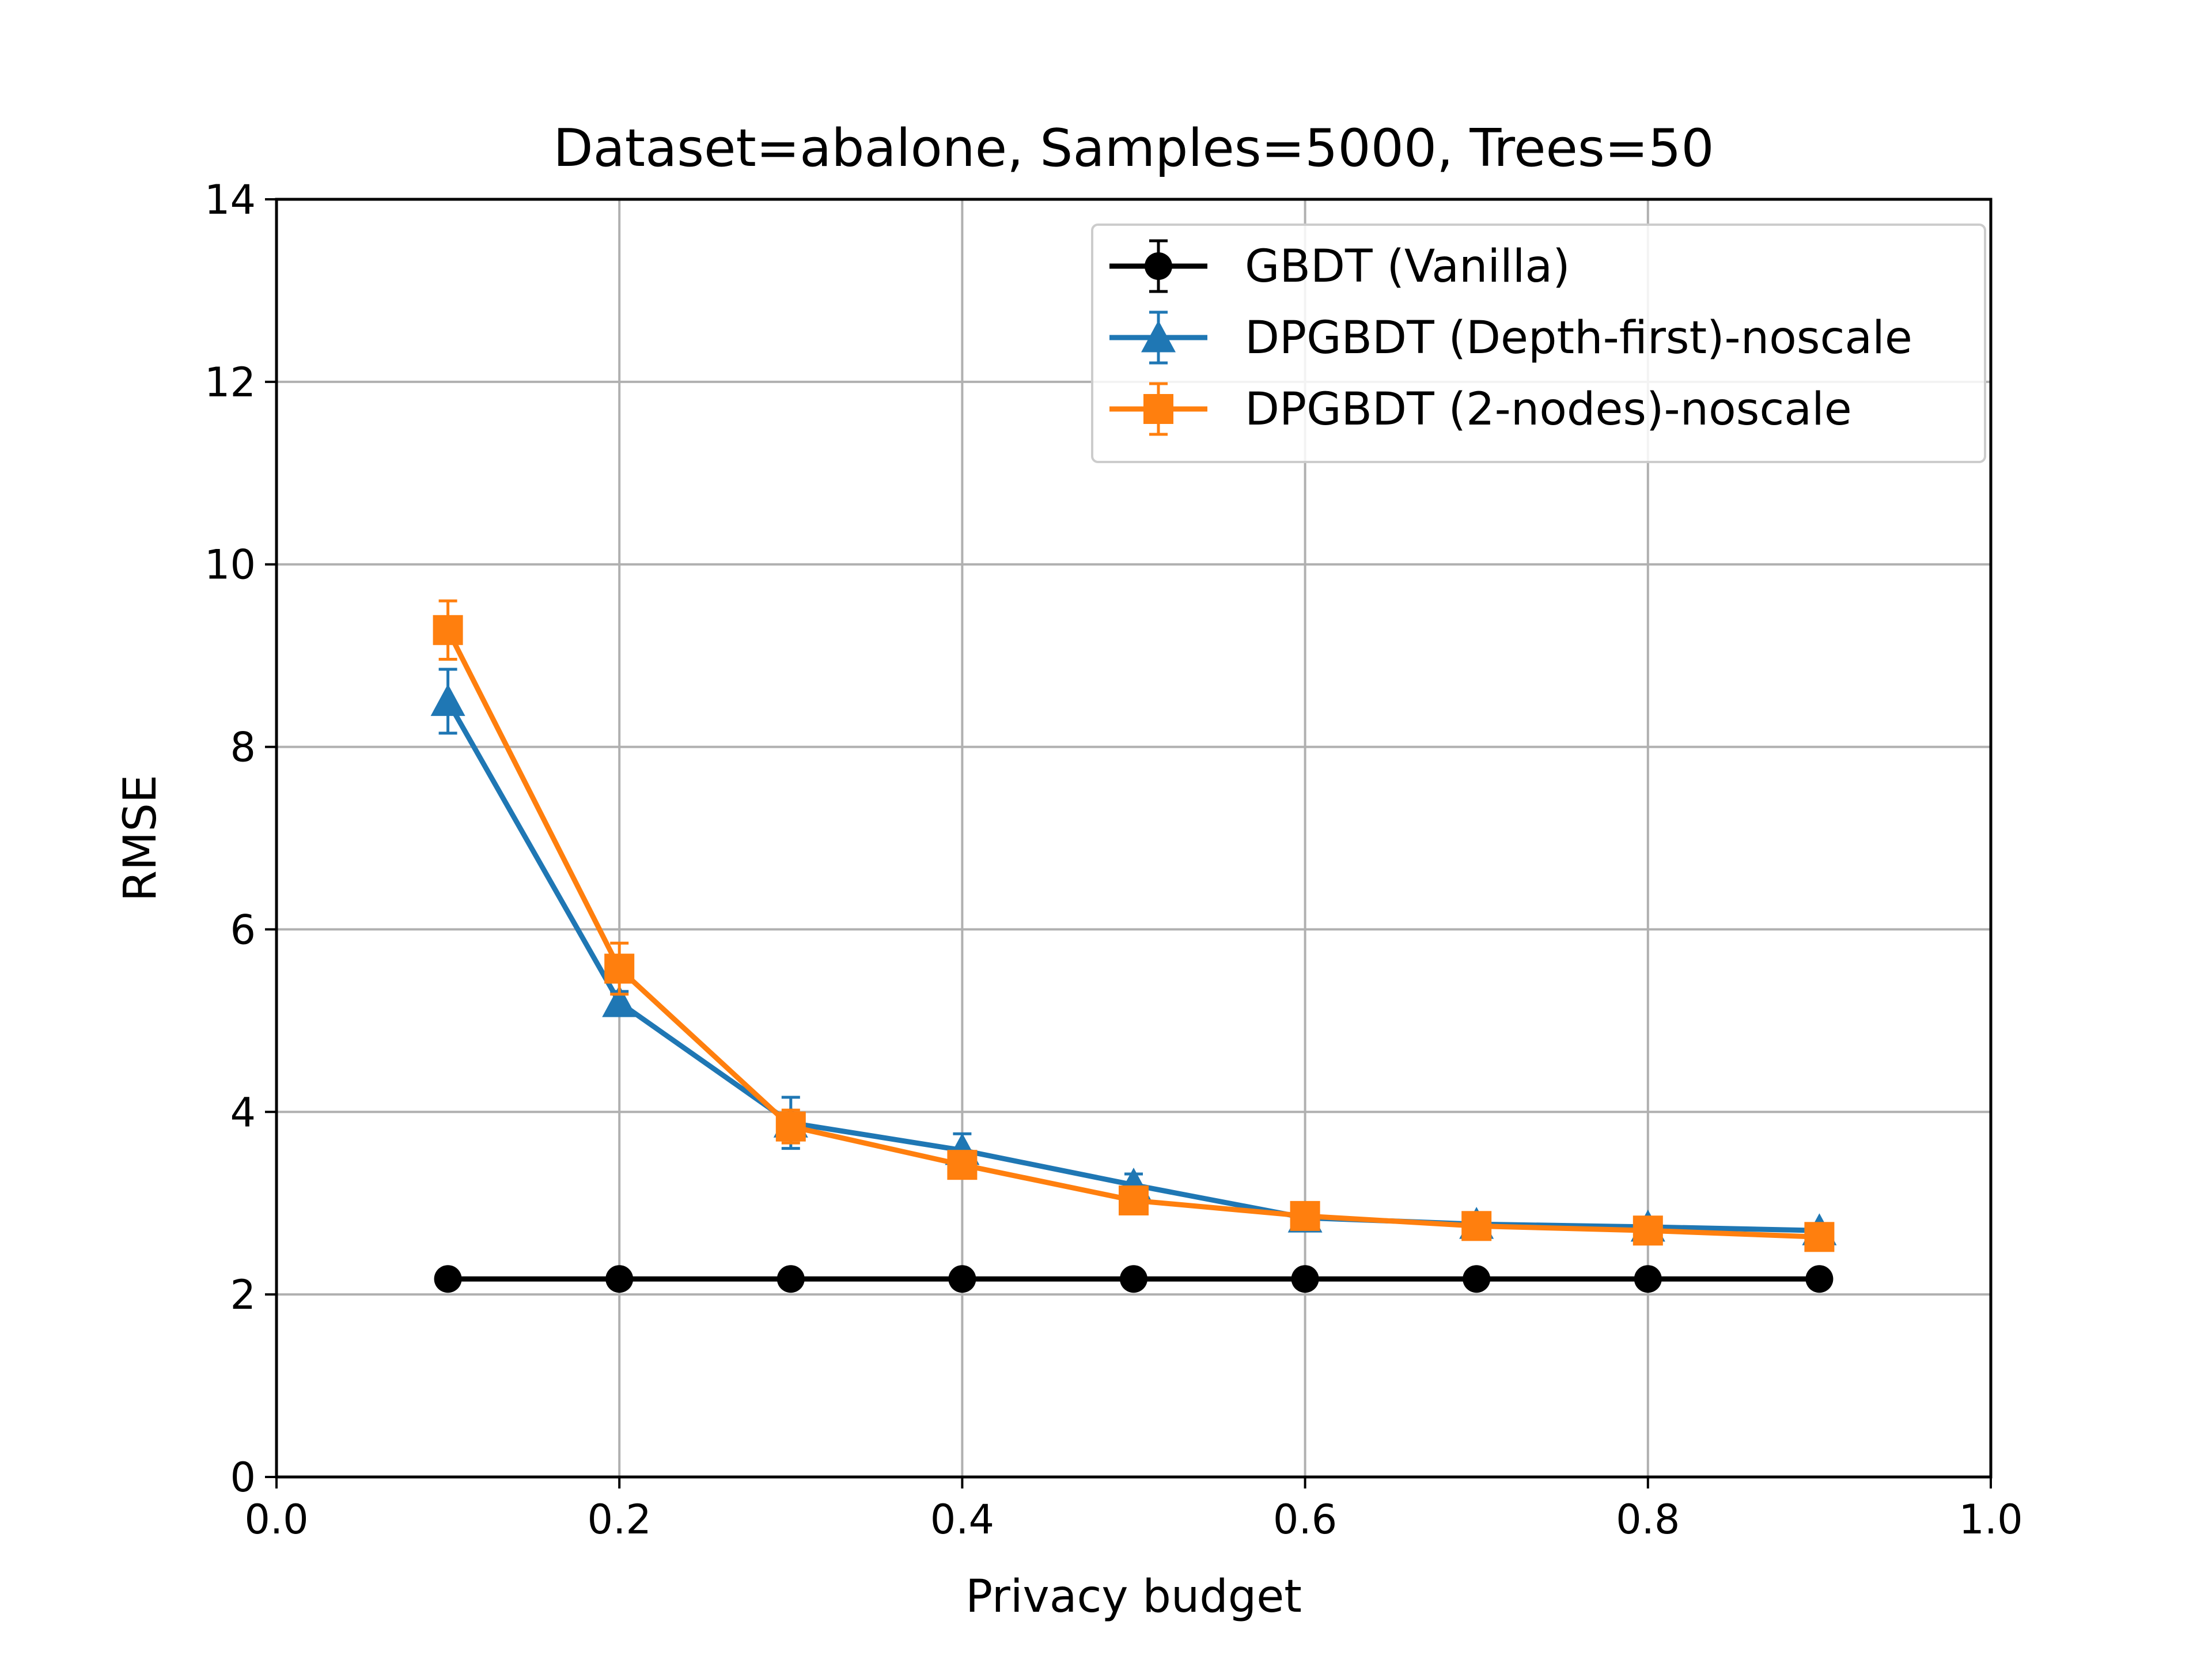  I want to click on x-axis-label: Privacy budget, so click(1133, 1597).